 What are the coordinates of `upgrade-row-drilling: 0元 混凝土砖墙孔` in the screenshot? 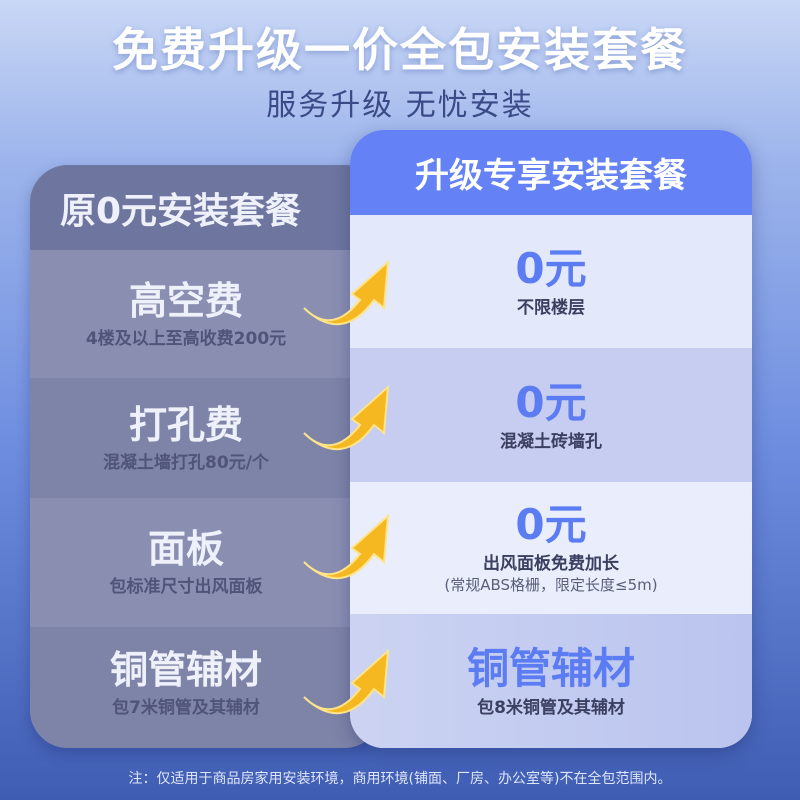 It's located at (551, 415).